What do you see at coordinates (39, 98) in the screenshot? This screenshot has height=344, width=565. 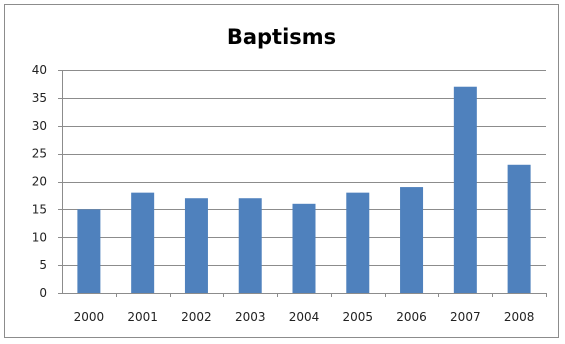 I see `y-tick-label: 35` at bounding box center [39, 98].